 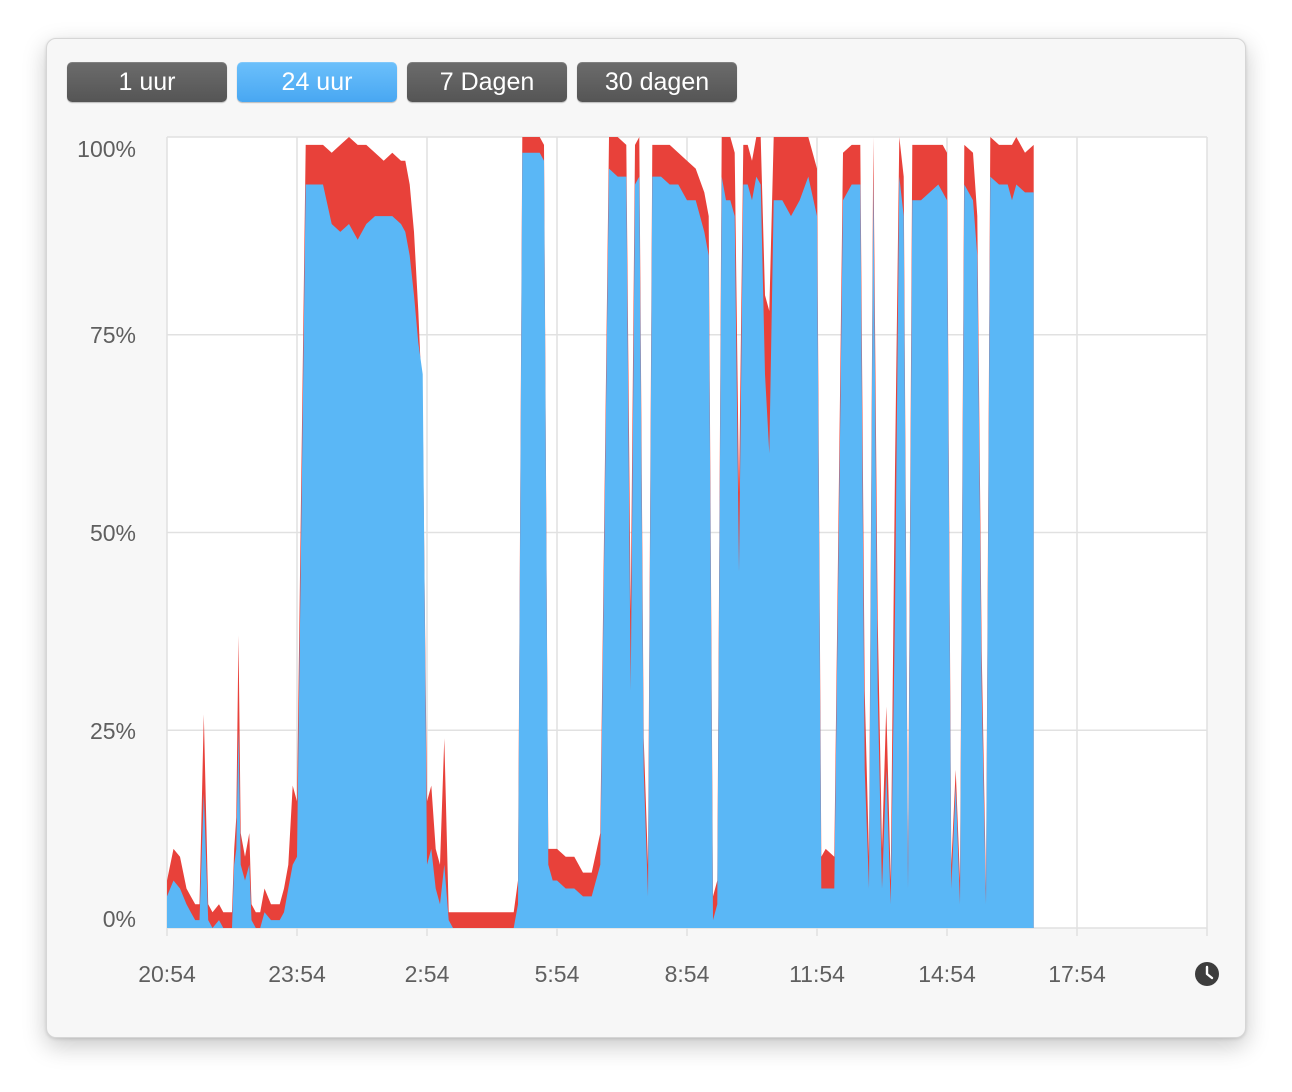 I want to click on x-tick-label: 8:54, so click(x=687, y=974).